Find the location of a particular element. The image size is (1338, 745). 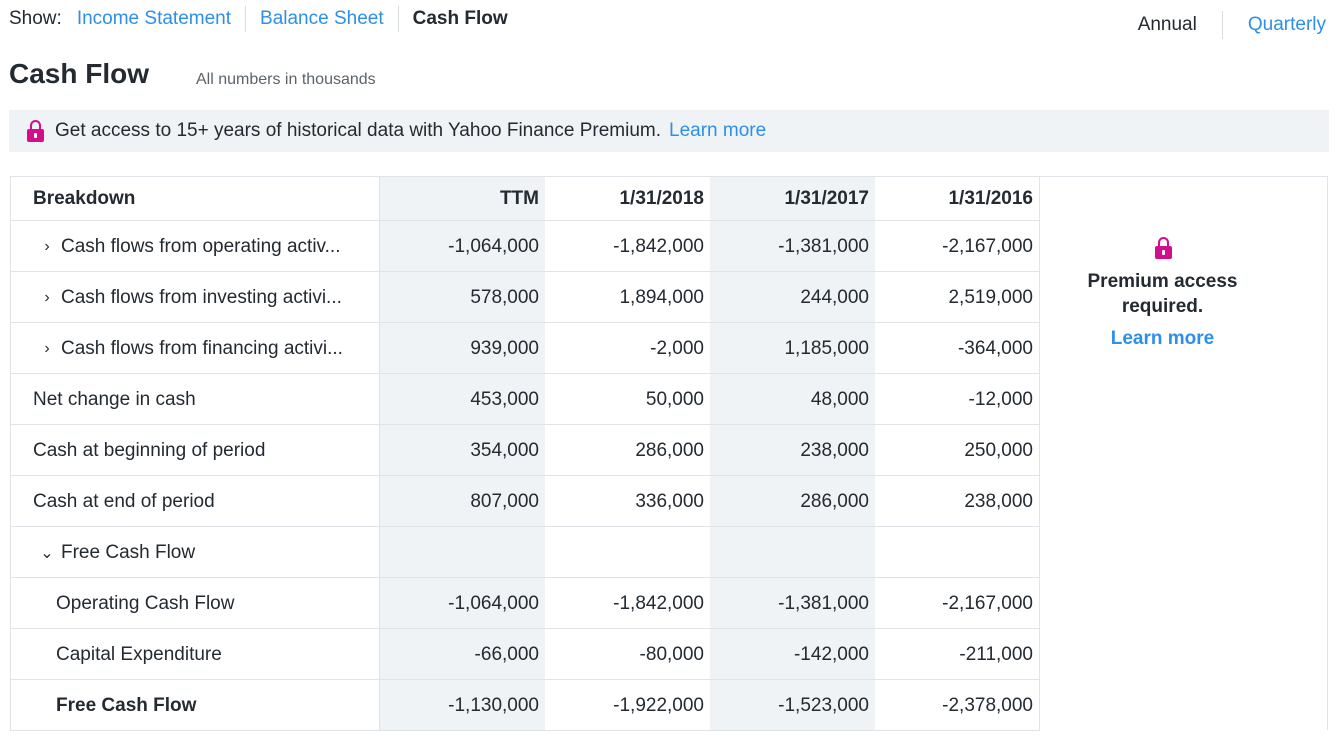

header-breakdown: Breakdown is located at coordinates (194, 198).